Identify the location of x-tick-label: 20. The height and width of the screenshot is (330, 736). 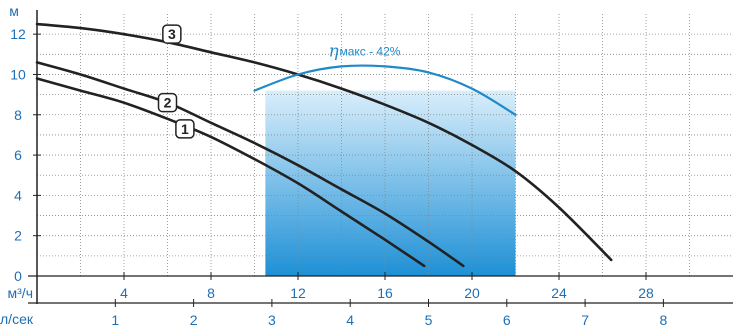
(472, 293).